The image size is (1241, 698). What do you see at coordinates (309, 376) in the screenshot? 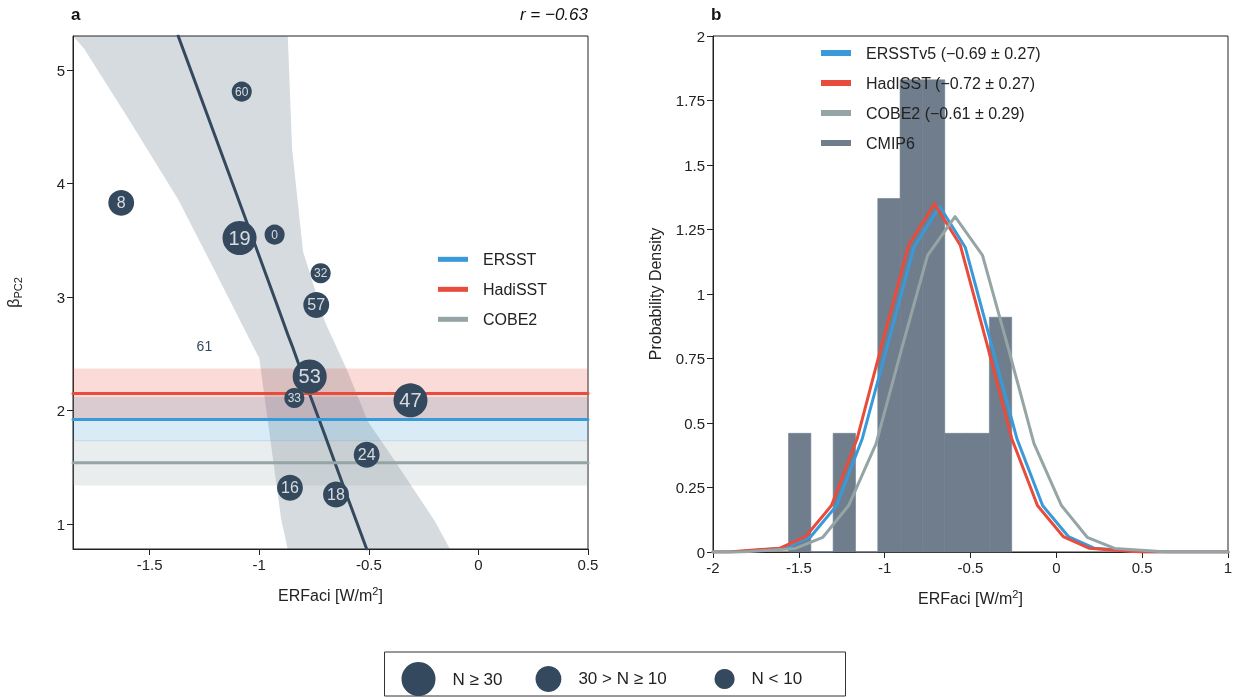
I see `annotation: 53` at bounding box center [309, 376].